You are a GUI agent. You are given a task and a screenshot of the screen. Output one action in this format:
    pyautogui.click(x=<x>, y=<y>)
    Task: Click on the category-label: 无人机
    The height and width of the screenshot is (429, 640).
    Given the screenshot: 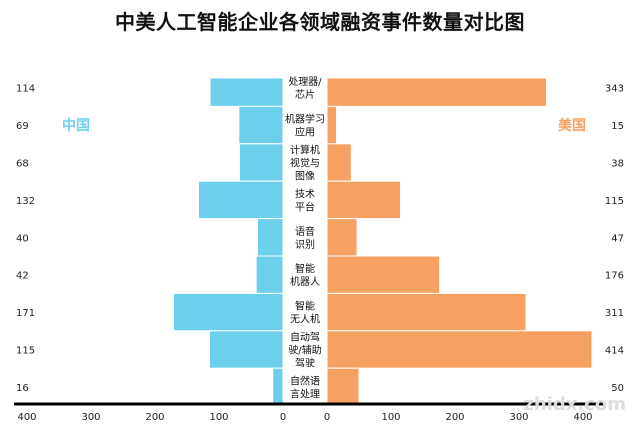 What is the action you would take?
    pyautogui.click(x=305, y=319)
    